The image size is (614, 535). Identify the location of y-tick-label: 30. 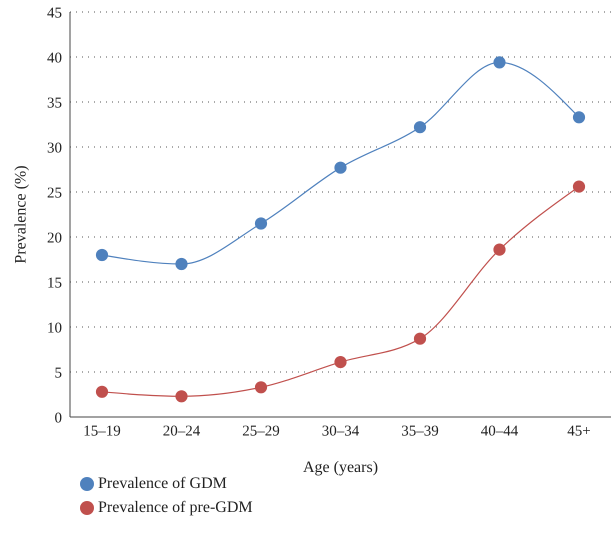
(54, 148).